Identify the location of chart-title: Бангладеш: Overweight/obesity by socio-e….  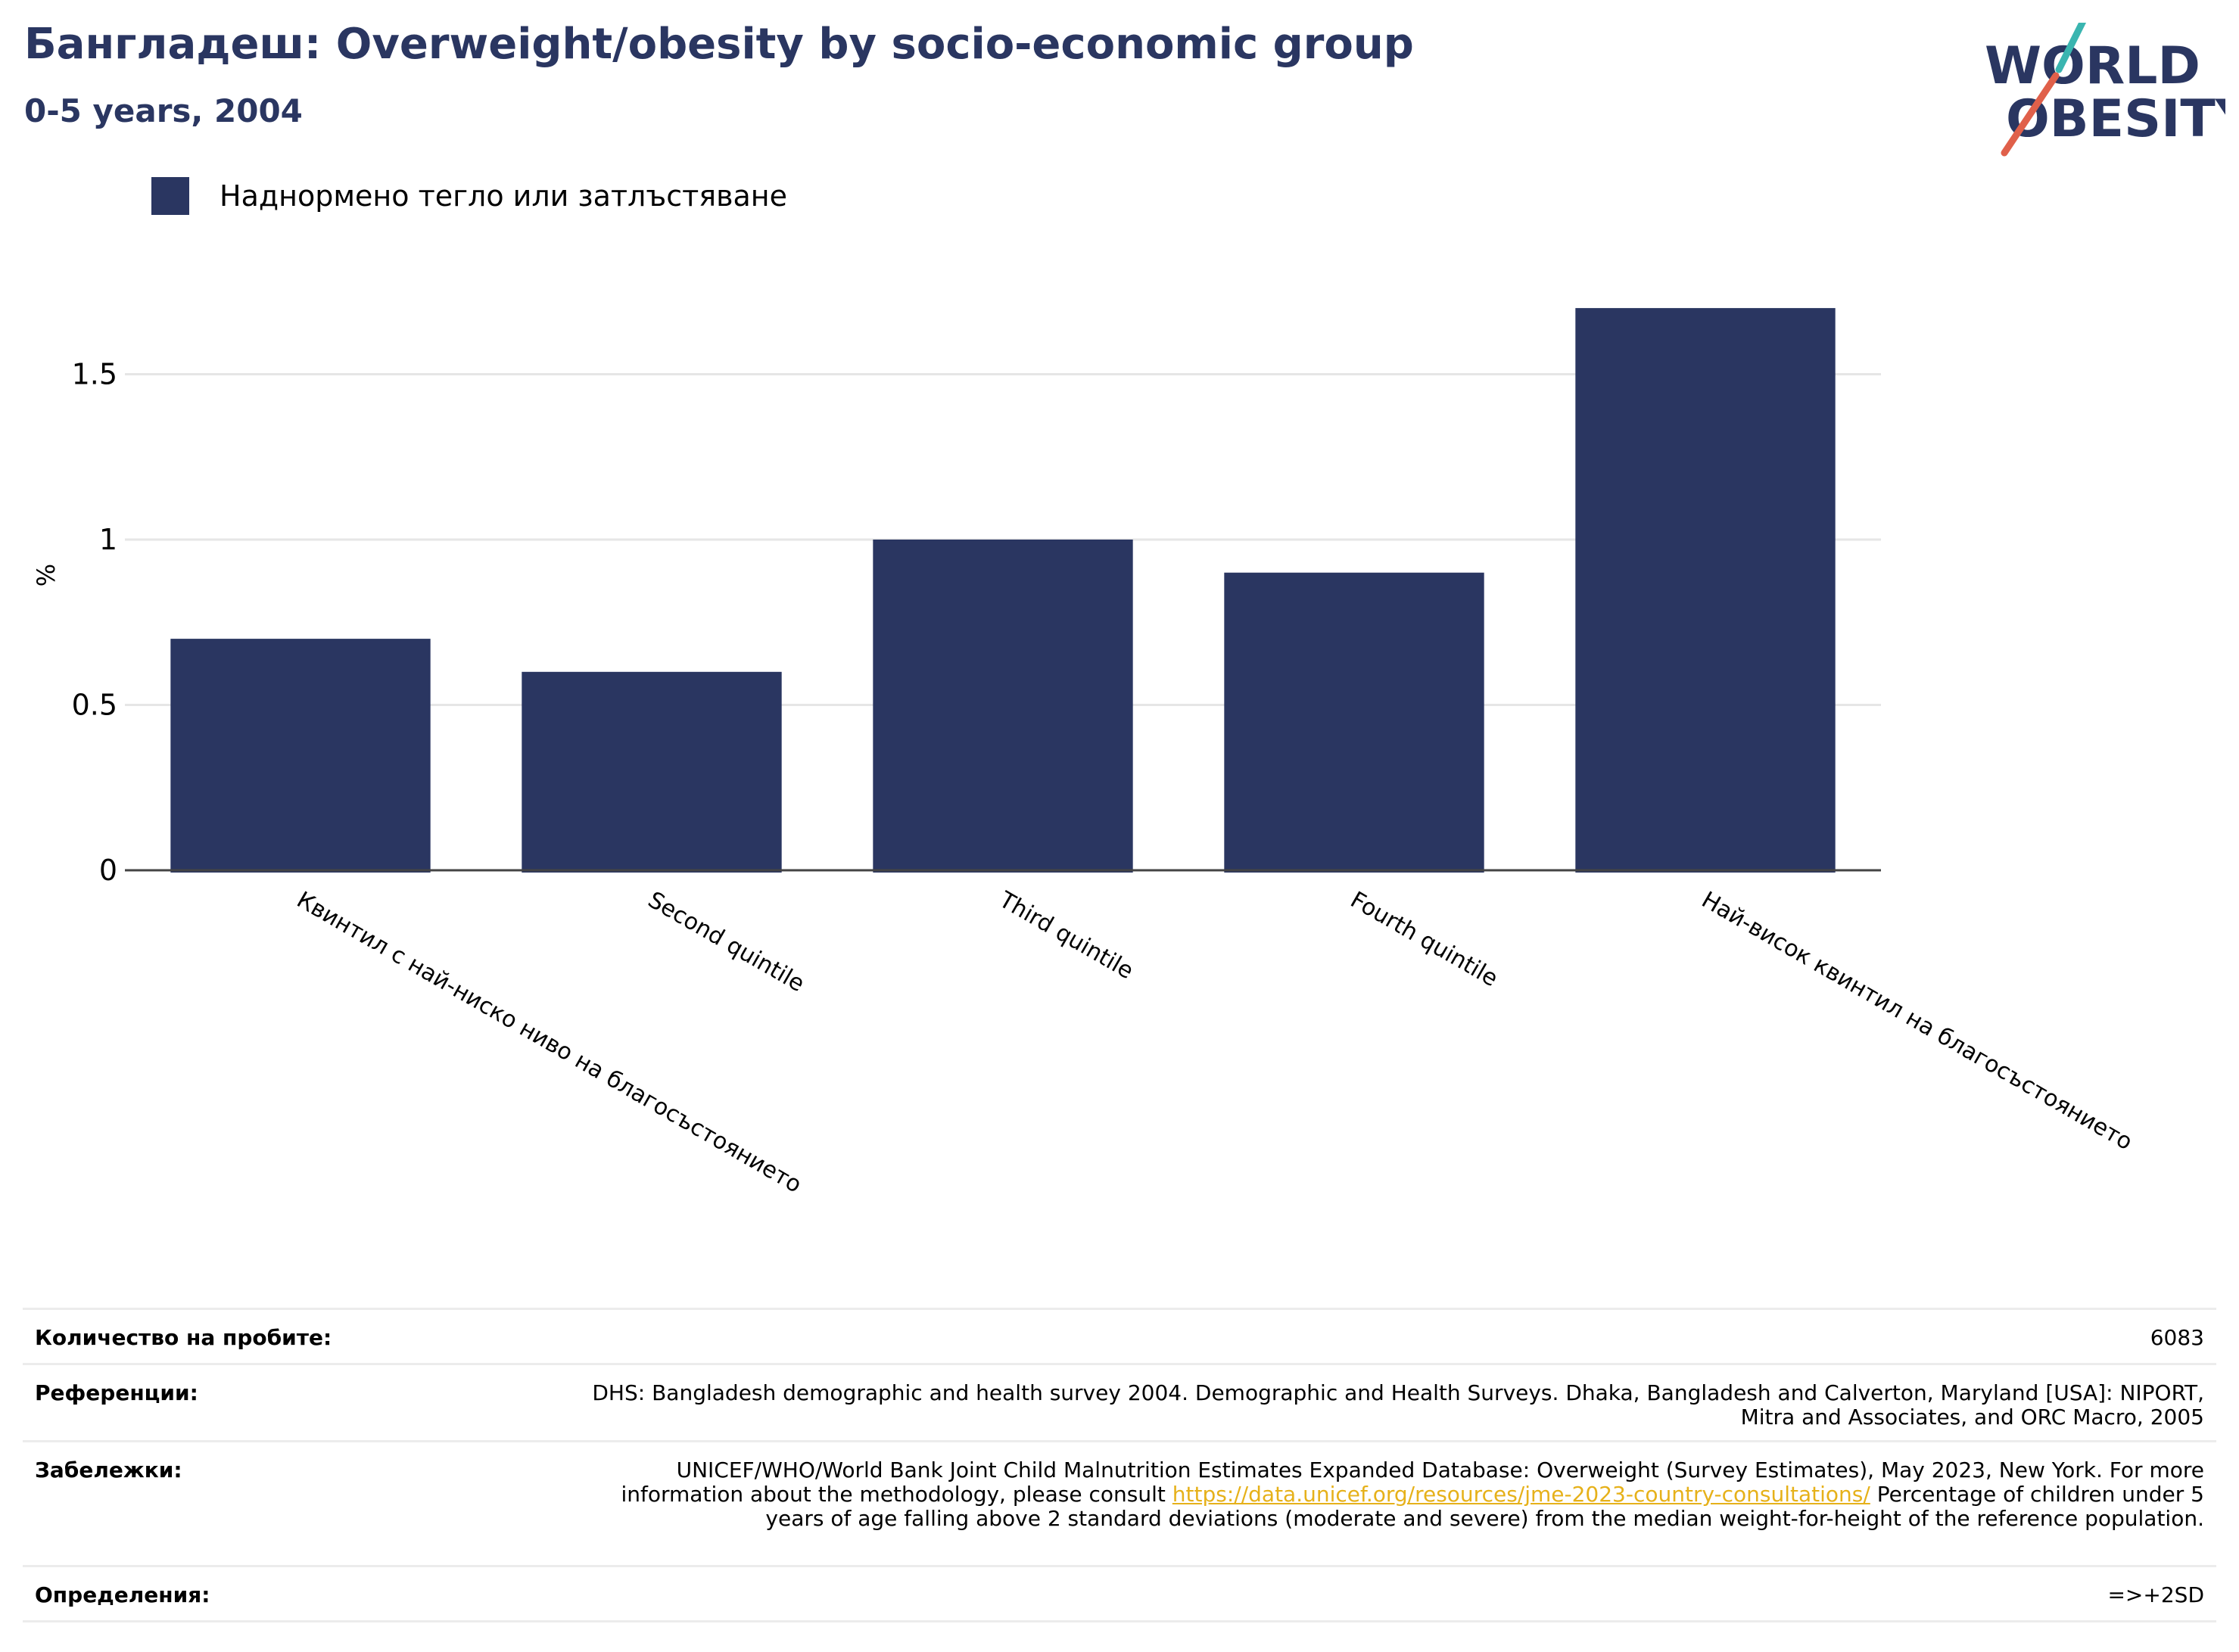
(719, 45).